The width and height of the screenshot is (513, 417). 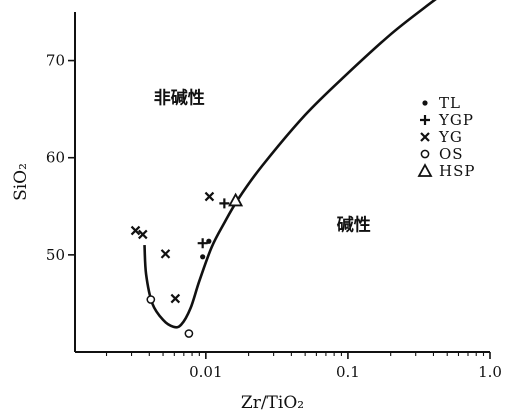 What do you see at coordinates (21, 182) in the screenshot?
I see `y-axis-title: SiO₂` at bounding box center [21, 182].